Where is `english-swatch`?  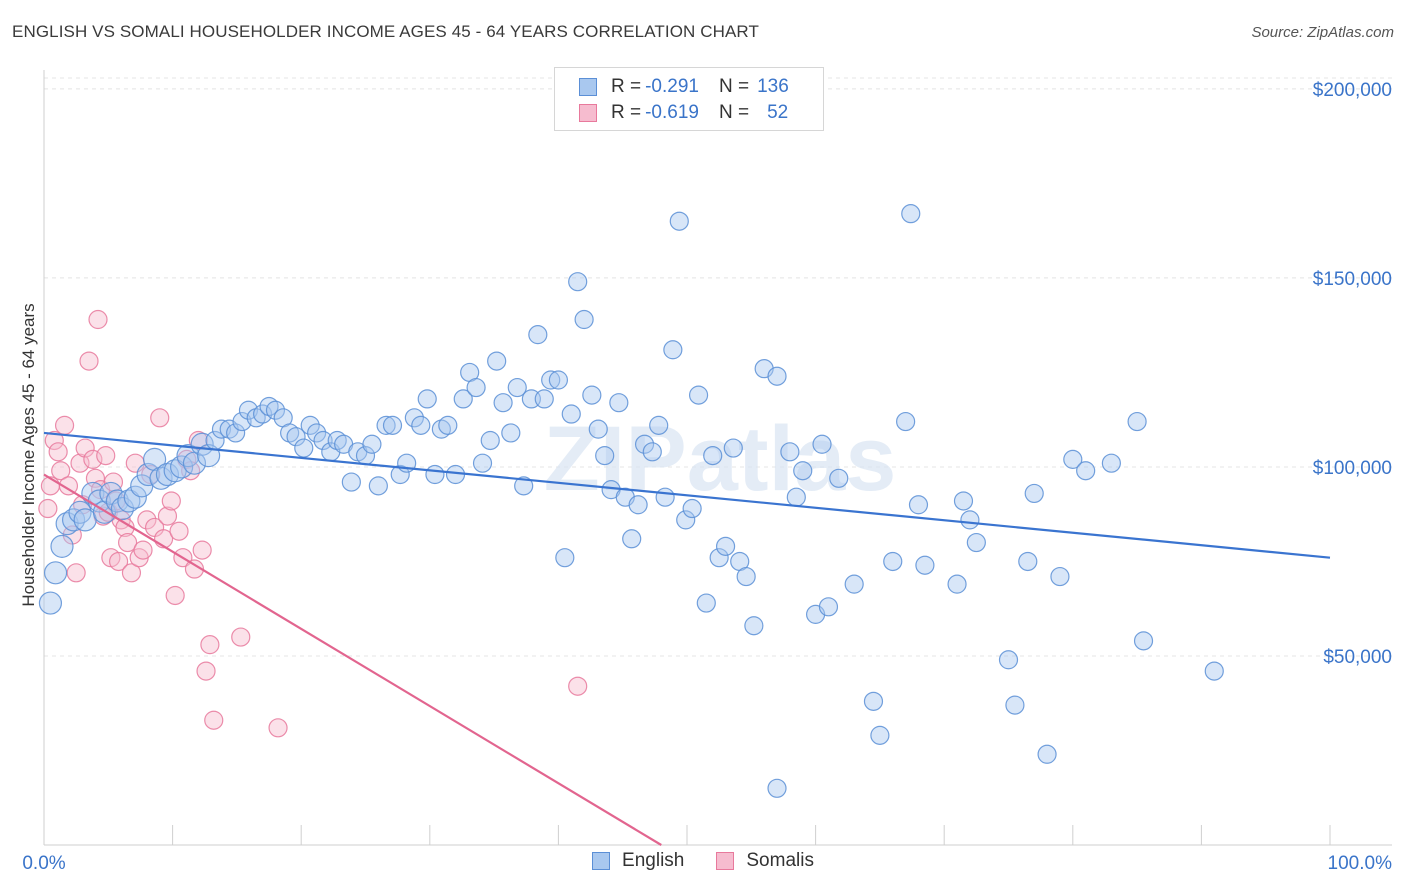
english-swatch is located at coordinates (588, 87).